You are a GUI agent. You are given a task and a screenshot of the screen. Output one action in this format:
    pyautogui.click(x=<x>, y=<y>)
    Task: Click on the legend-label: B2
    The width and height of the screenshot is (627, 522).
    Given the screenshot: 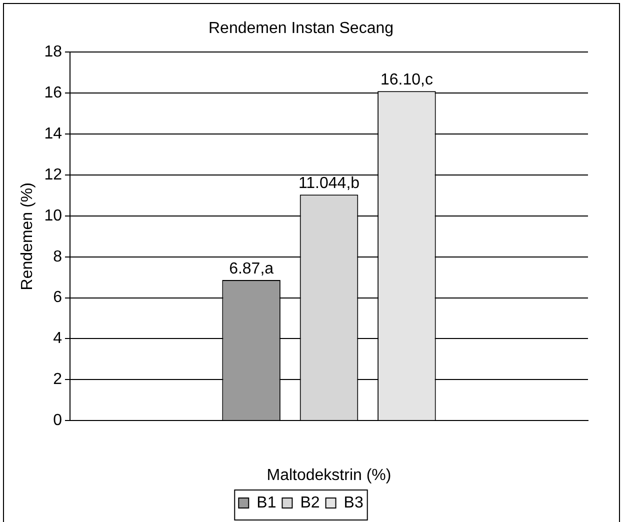 What is the action you would take?
    pyautogui.click(x=310, y=503)
    